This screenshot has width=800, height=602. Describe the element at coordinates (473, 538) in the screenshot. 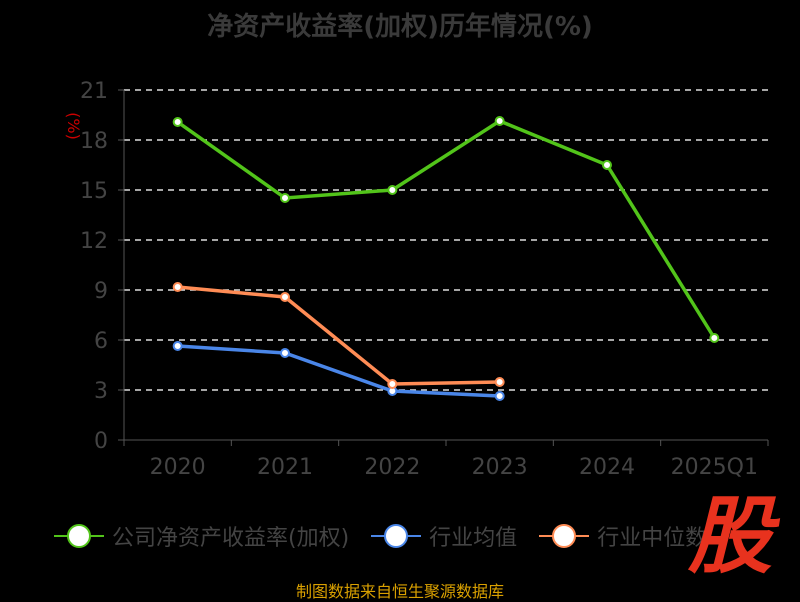

I see `legend-label: 行业均值` at that location.